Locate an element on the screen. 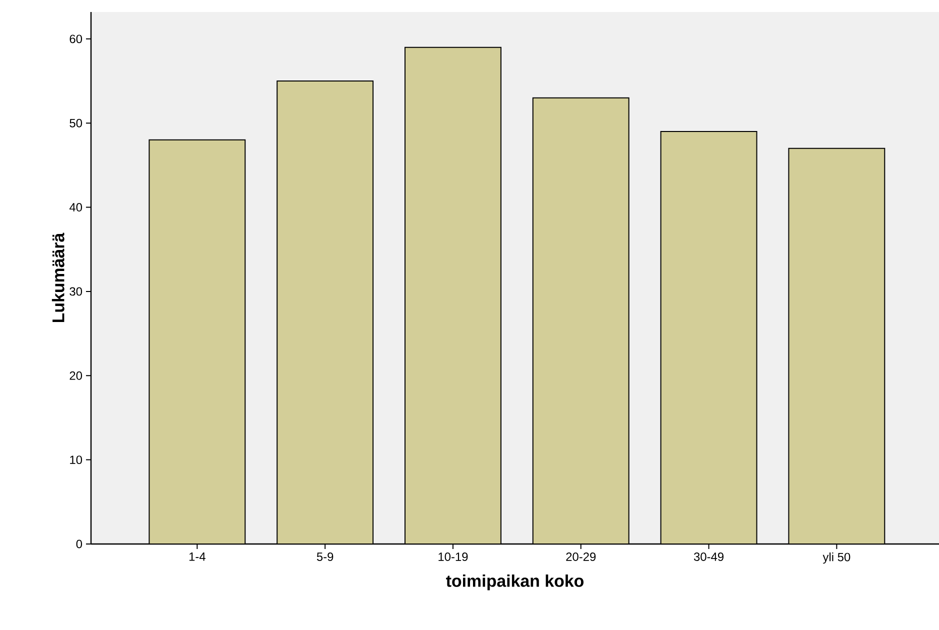 The width and height of the screenshot is (939, 630). y-axis-title: Lukumäärä is located at coordinates (58, 277).